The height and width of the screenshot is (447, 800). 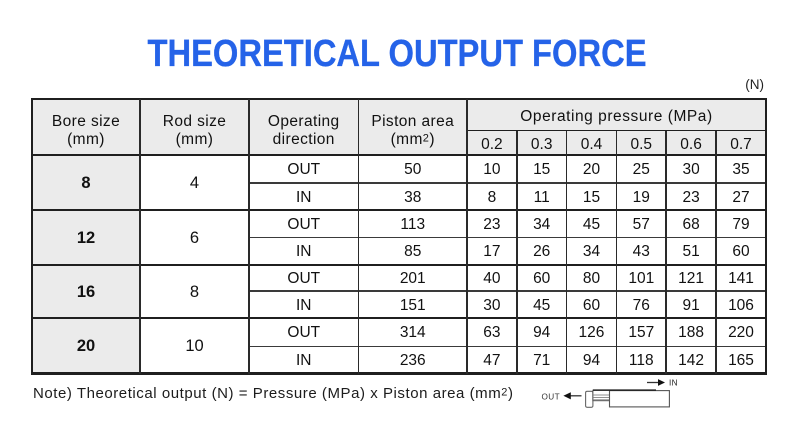 I want to click on svg-text: OUT, so click(x=551, y=397).